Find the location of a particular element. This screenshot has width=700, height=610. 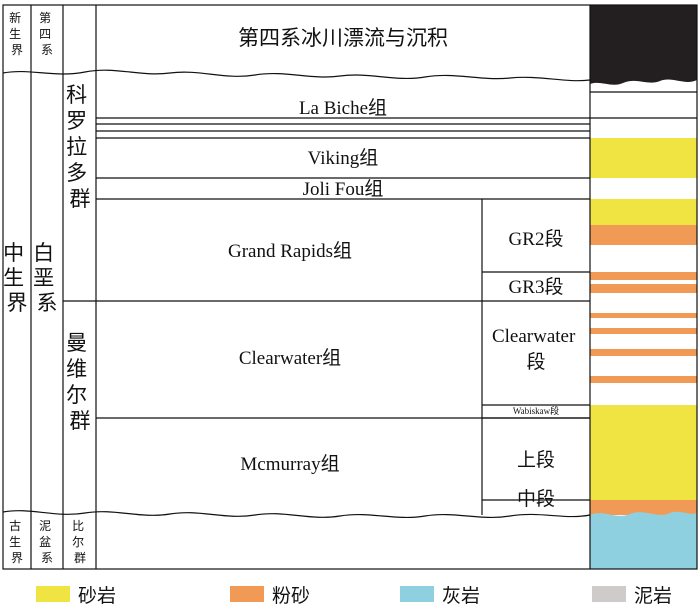

lithology-mcmurray-sand is located at coordinates (643, 459).